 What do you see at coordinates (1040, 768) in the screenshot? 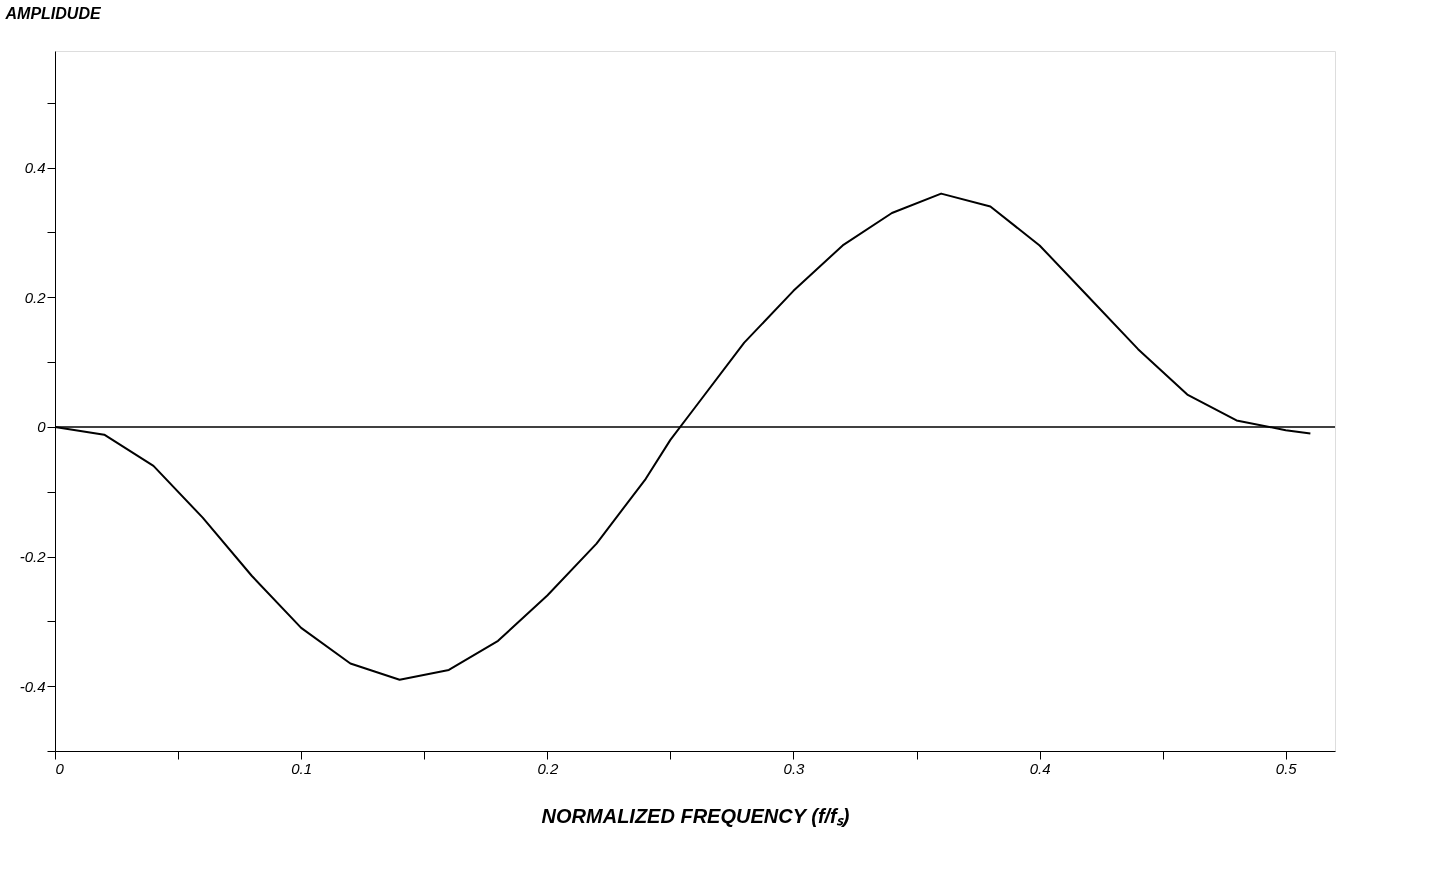
I see `x-tick-label: 0.4` at bounding box center [1040, 768].